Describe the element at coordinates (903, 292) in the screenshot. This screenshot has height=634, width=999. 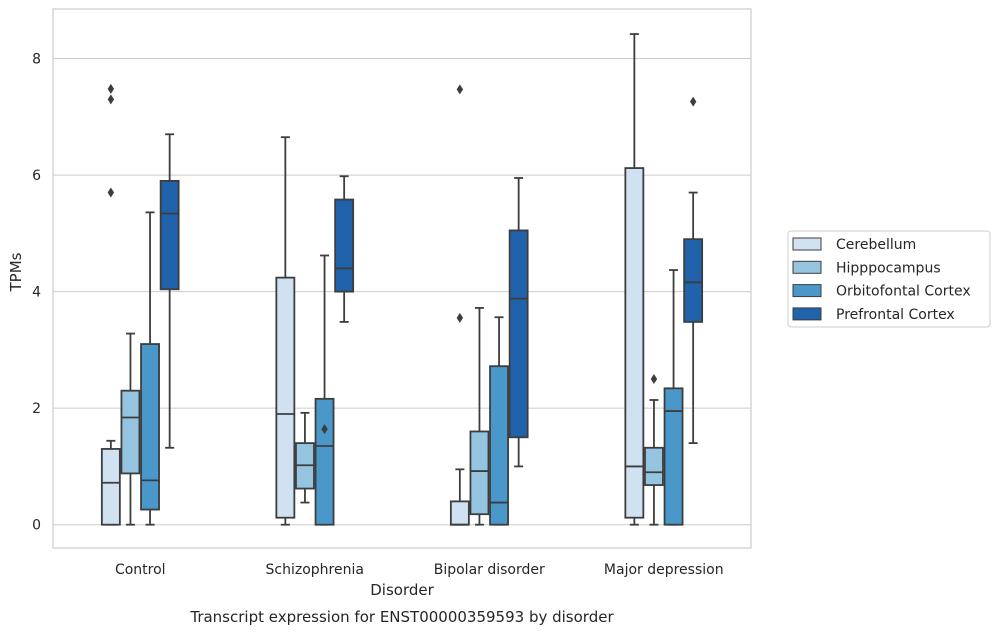
I see `legend-label: Orbitofontal Cortex` at that location.